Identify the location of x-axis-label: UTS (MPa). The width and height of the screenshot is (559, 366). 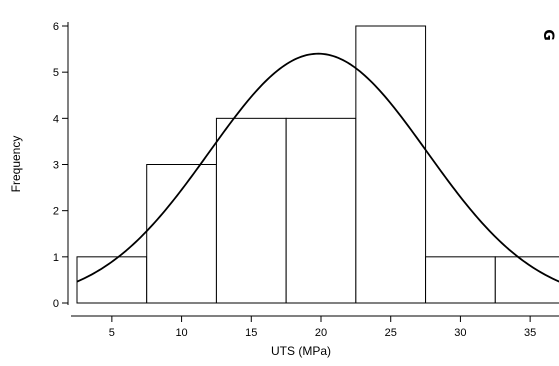
(301, 351).